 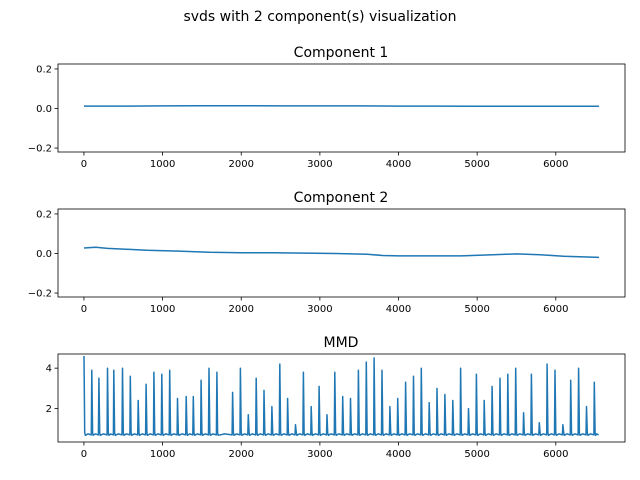 I want to click on series-line-mmd, so click(x=341, y=396).